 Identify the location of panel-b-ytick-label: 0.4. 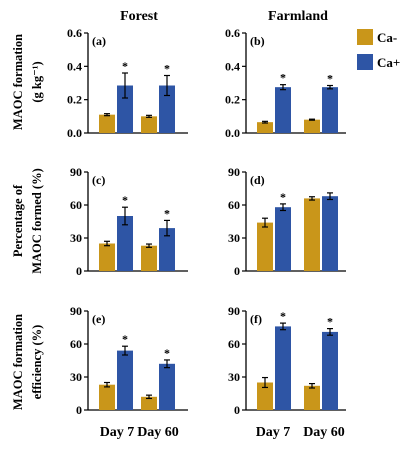
(232, 66).